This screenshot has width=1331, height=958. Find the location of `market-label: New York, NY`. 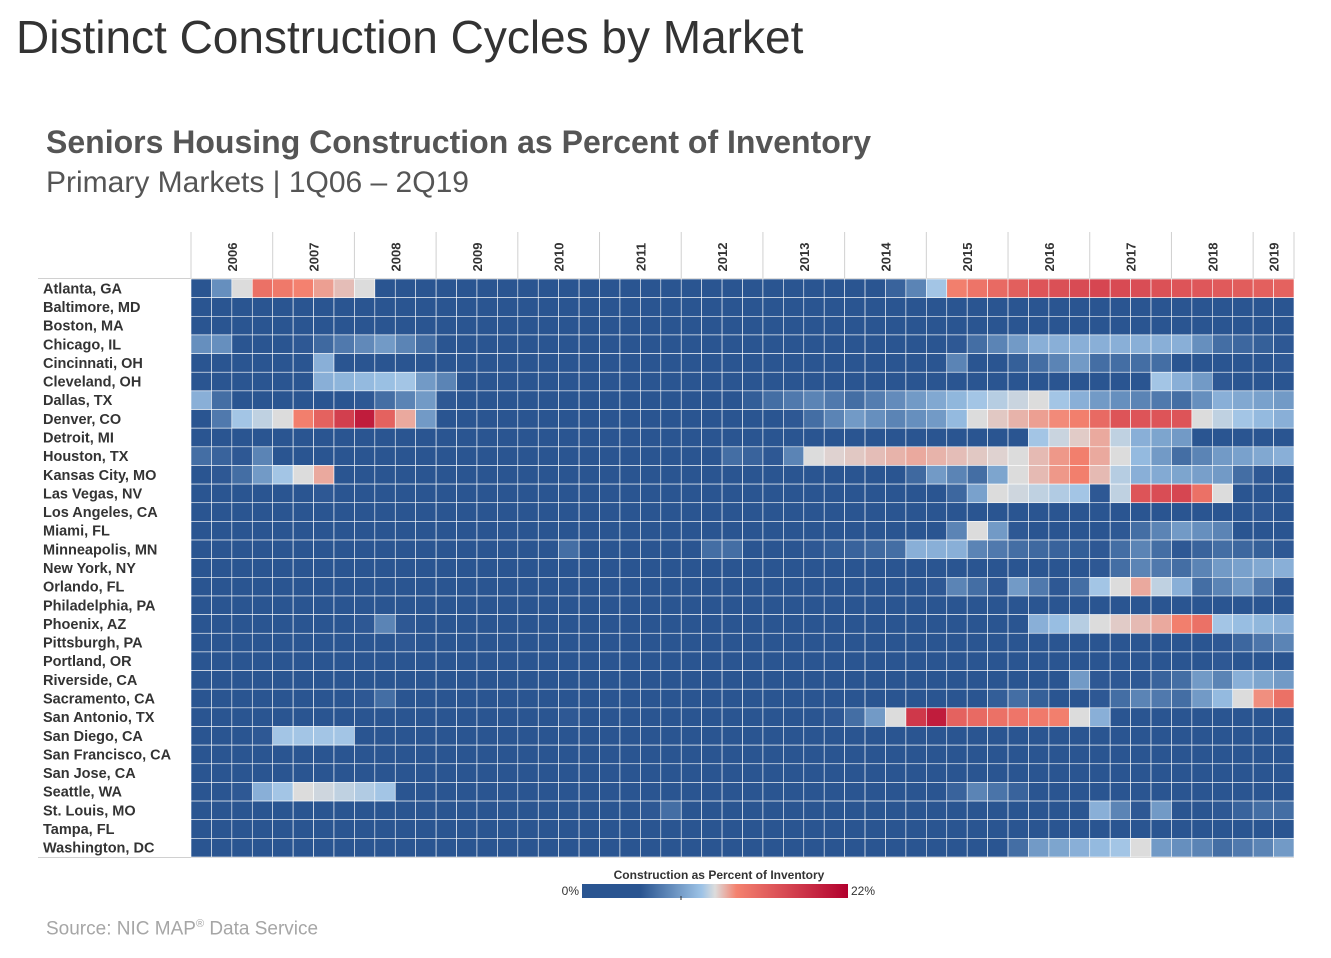

market-label: New York, NY is located at coordinates (89, 569).